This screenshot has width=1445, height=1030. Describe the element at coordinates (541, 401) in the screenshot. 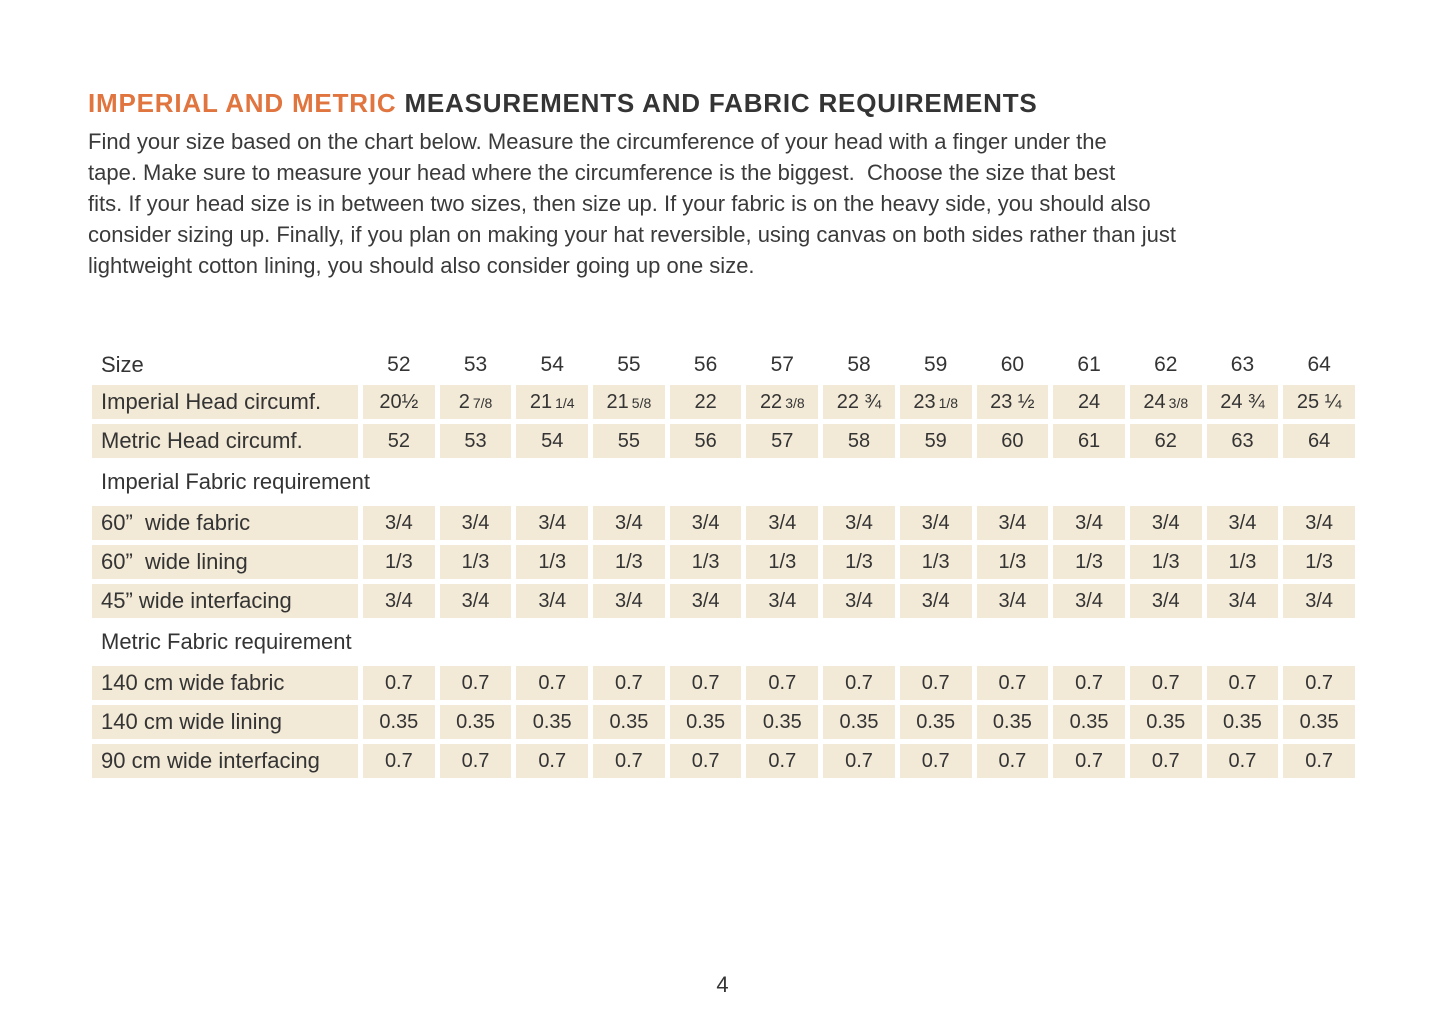

I see `cell-value: 21` at that location.